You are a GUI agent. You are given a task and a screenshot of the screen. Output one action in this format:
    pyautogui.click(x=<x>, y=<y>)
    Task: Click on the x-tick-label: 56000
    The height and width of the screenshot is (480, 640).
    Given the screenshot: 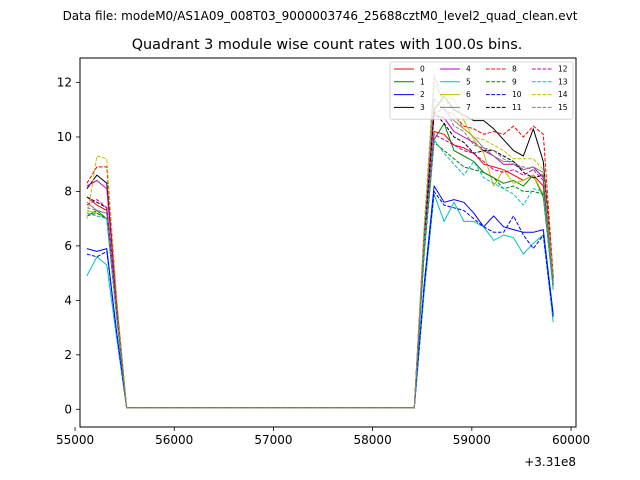 What is the action you would take?
    pyautogui.click(x=174, y=440)
    